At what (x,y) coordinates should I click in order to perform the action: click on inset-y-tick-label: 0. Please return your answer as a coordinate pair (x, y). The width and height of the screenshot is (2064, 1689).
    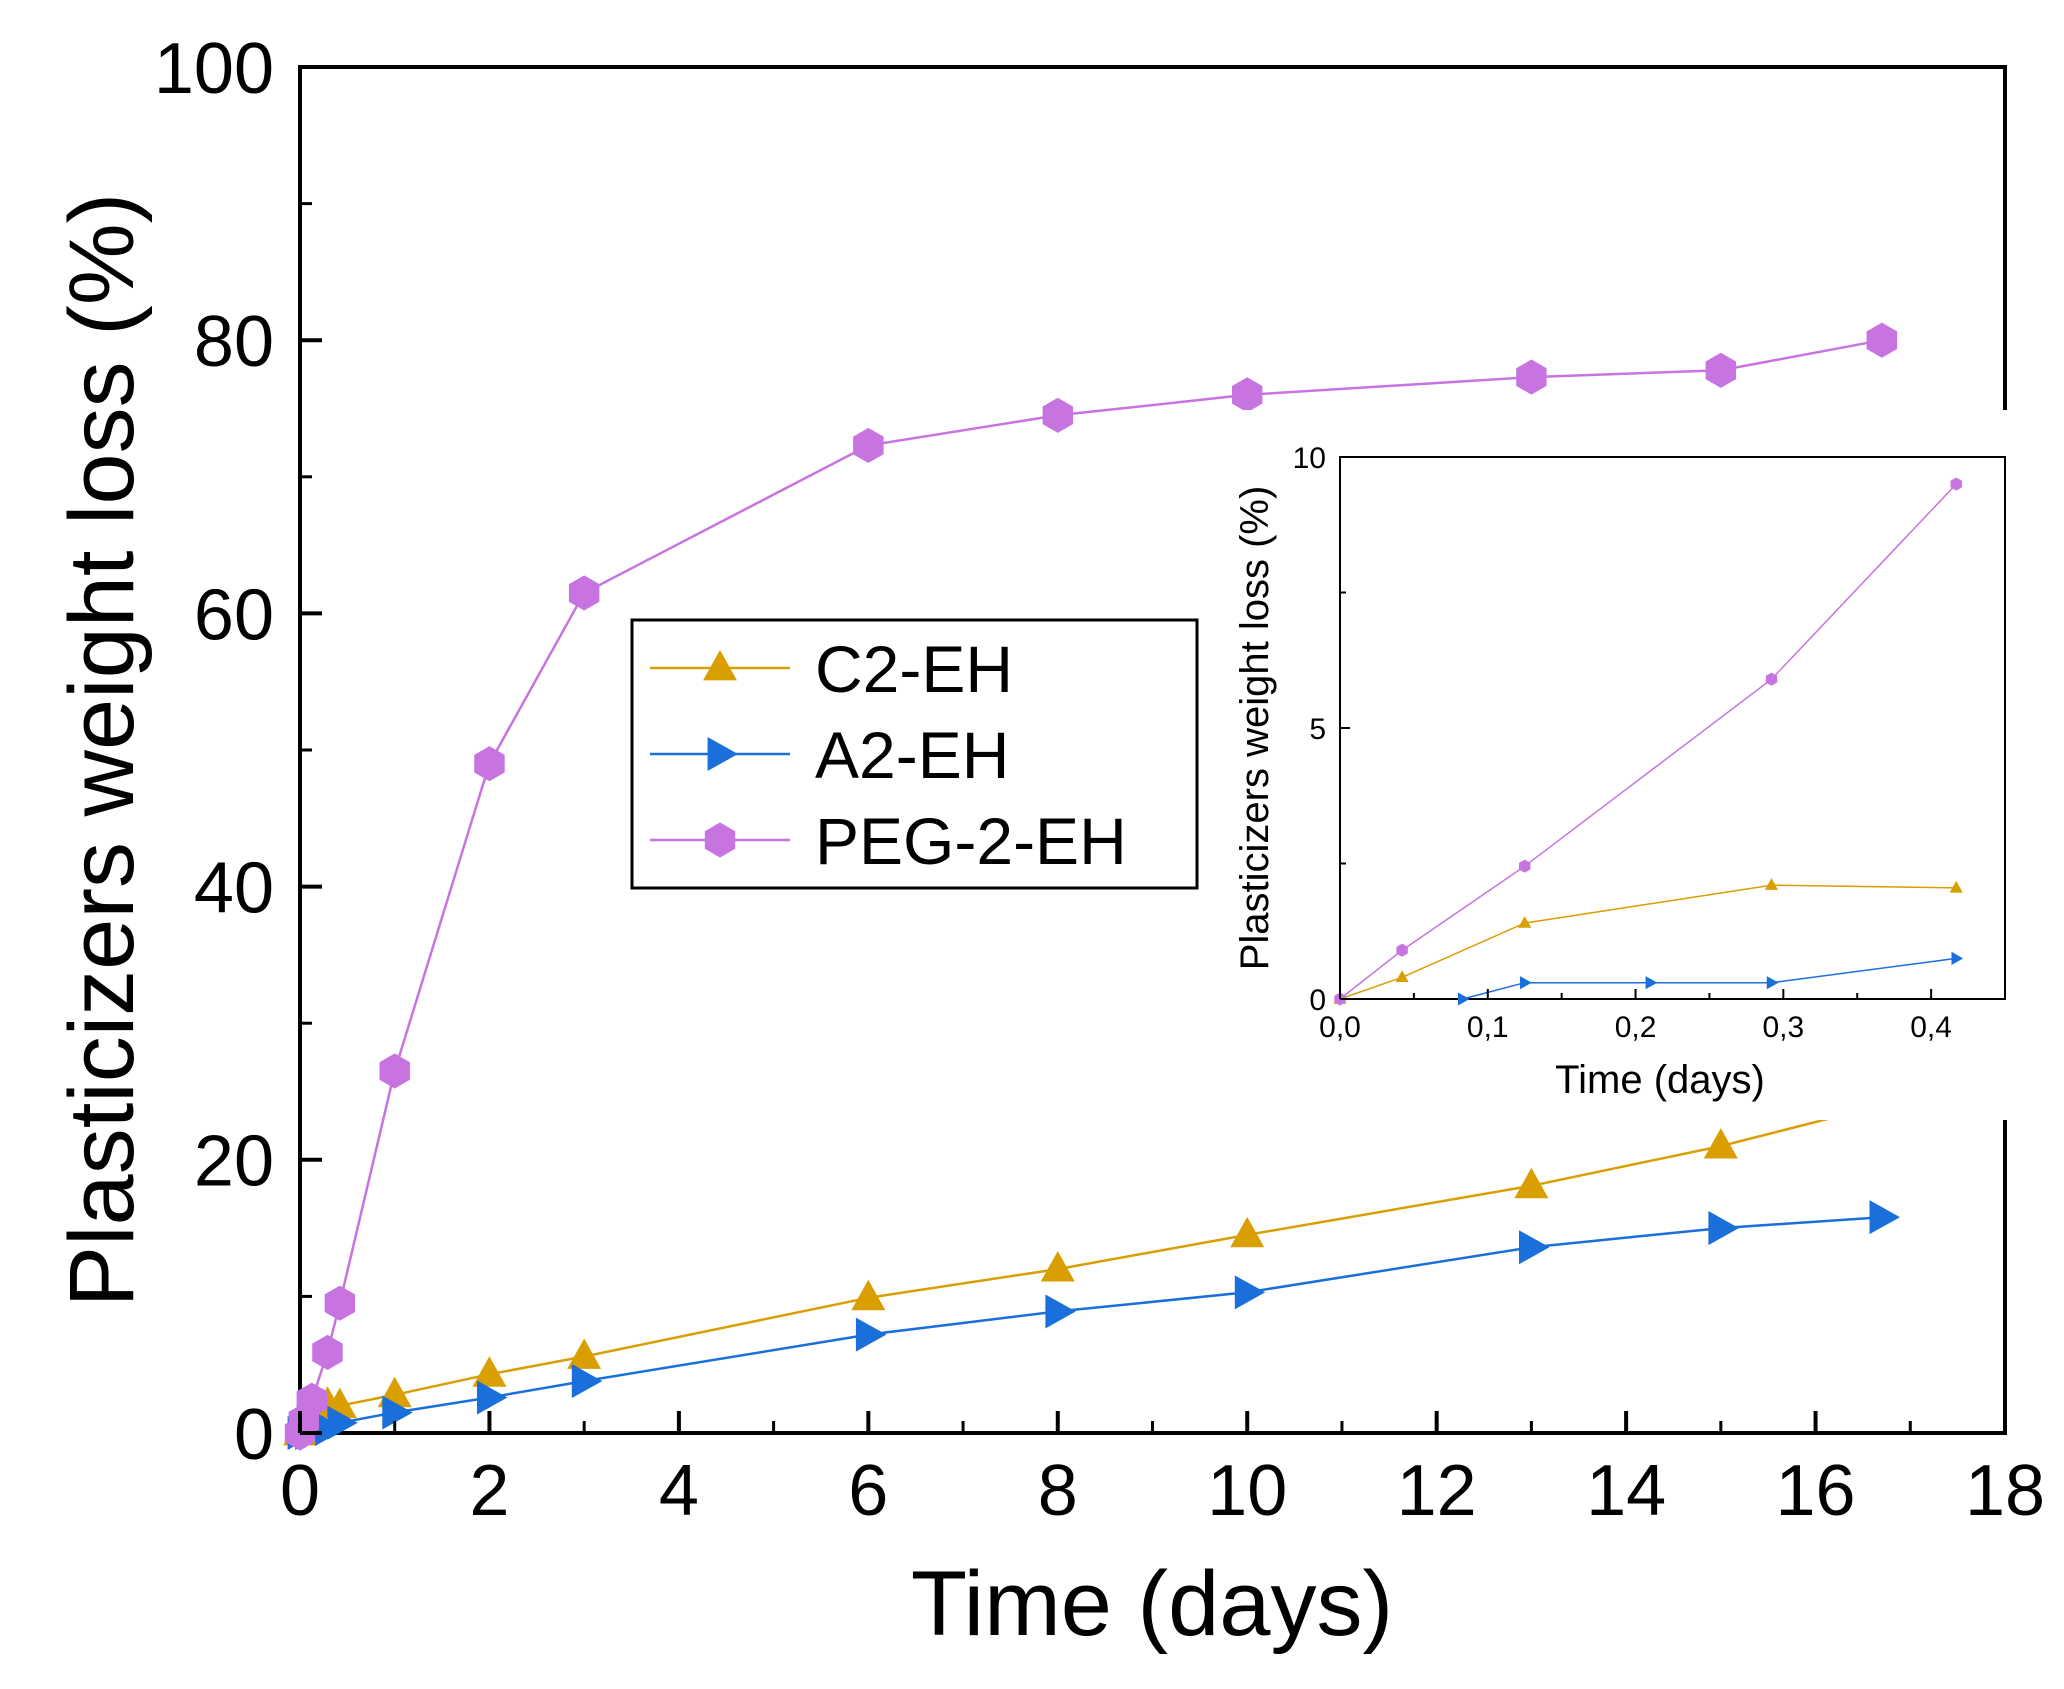
    Looking at the image, I should click on (1317, 1000).